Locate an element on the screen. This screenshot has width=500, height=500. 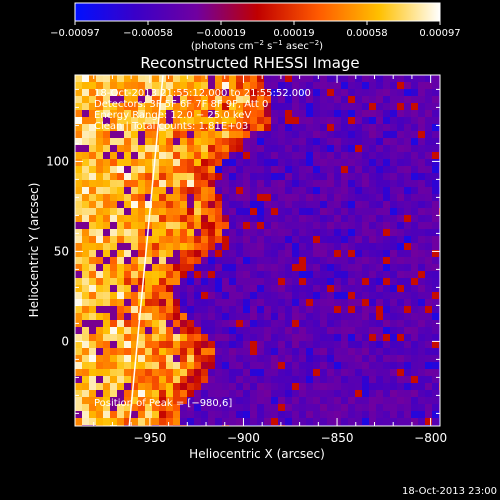
peak-position-label: Position of Peak = [−980,6] is located at coordinates (163, 403).